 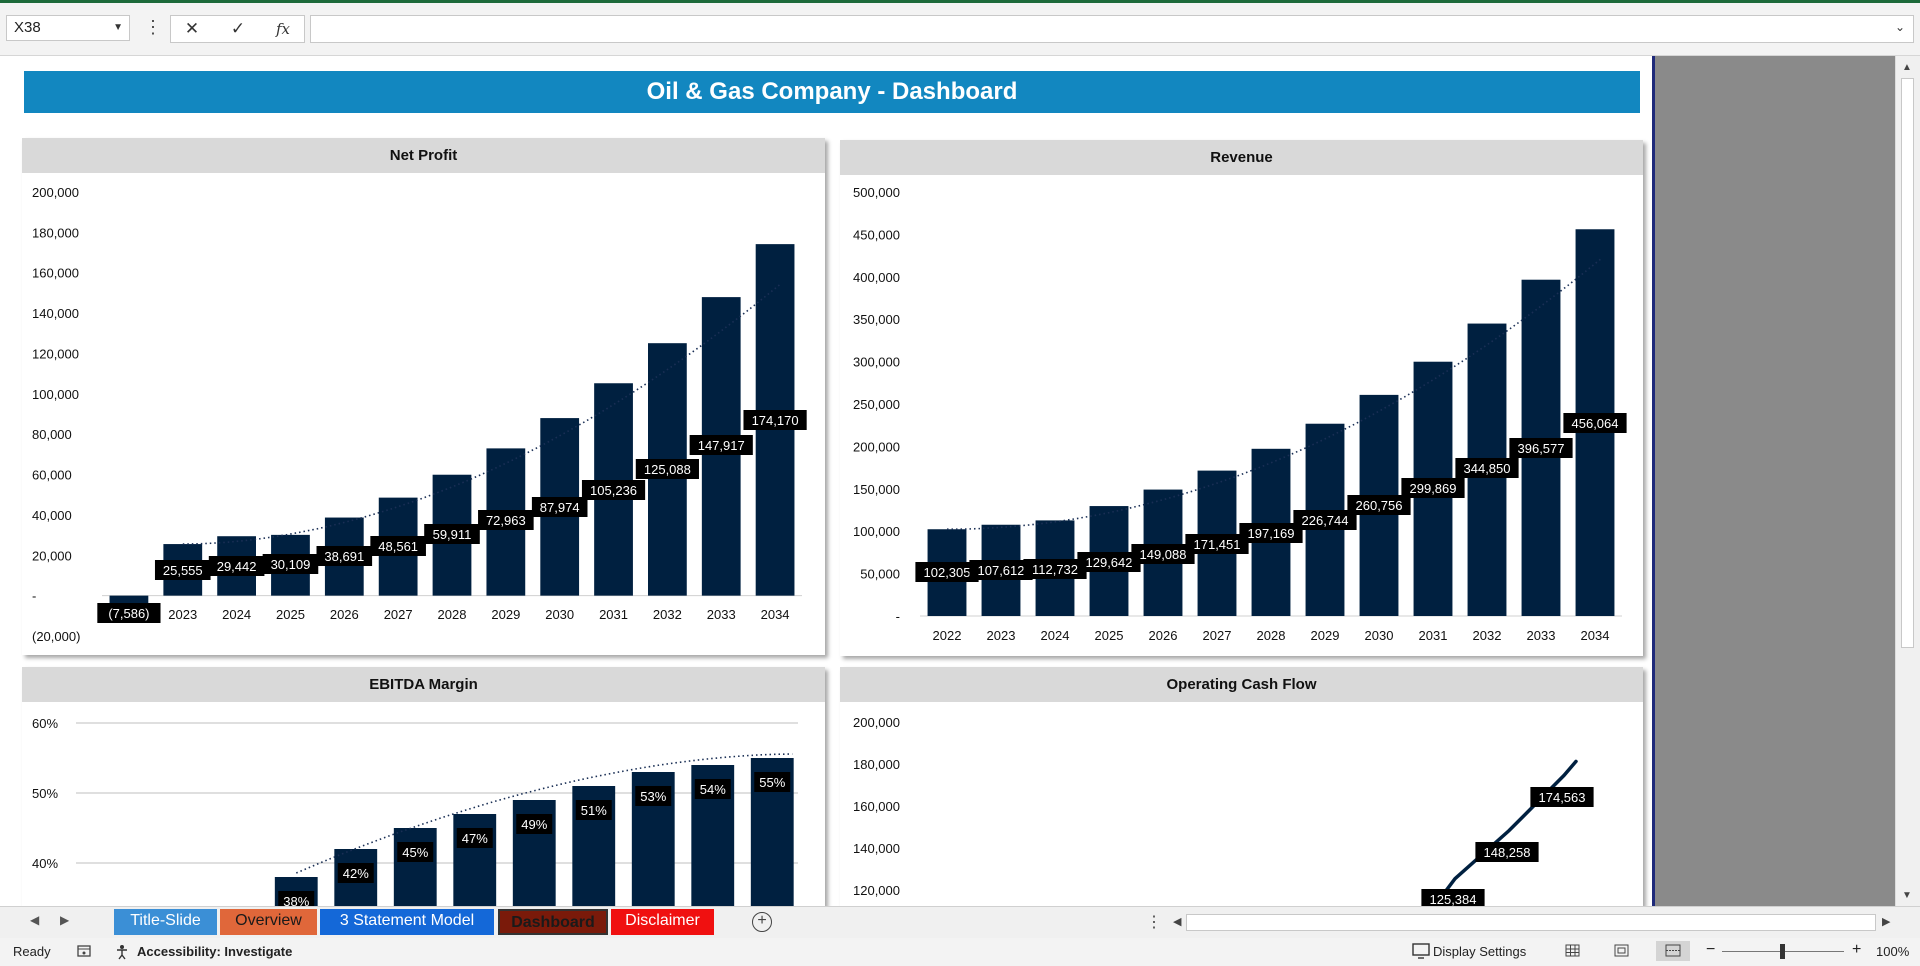 I want to click on page-break-view-button, so click(x=1673, y=951).